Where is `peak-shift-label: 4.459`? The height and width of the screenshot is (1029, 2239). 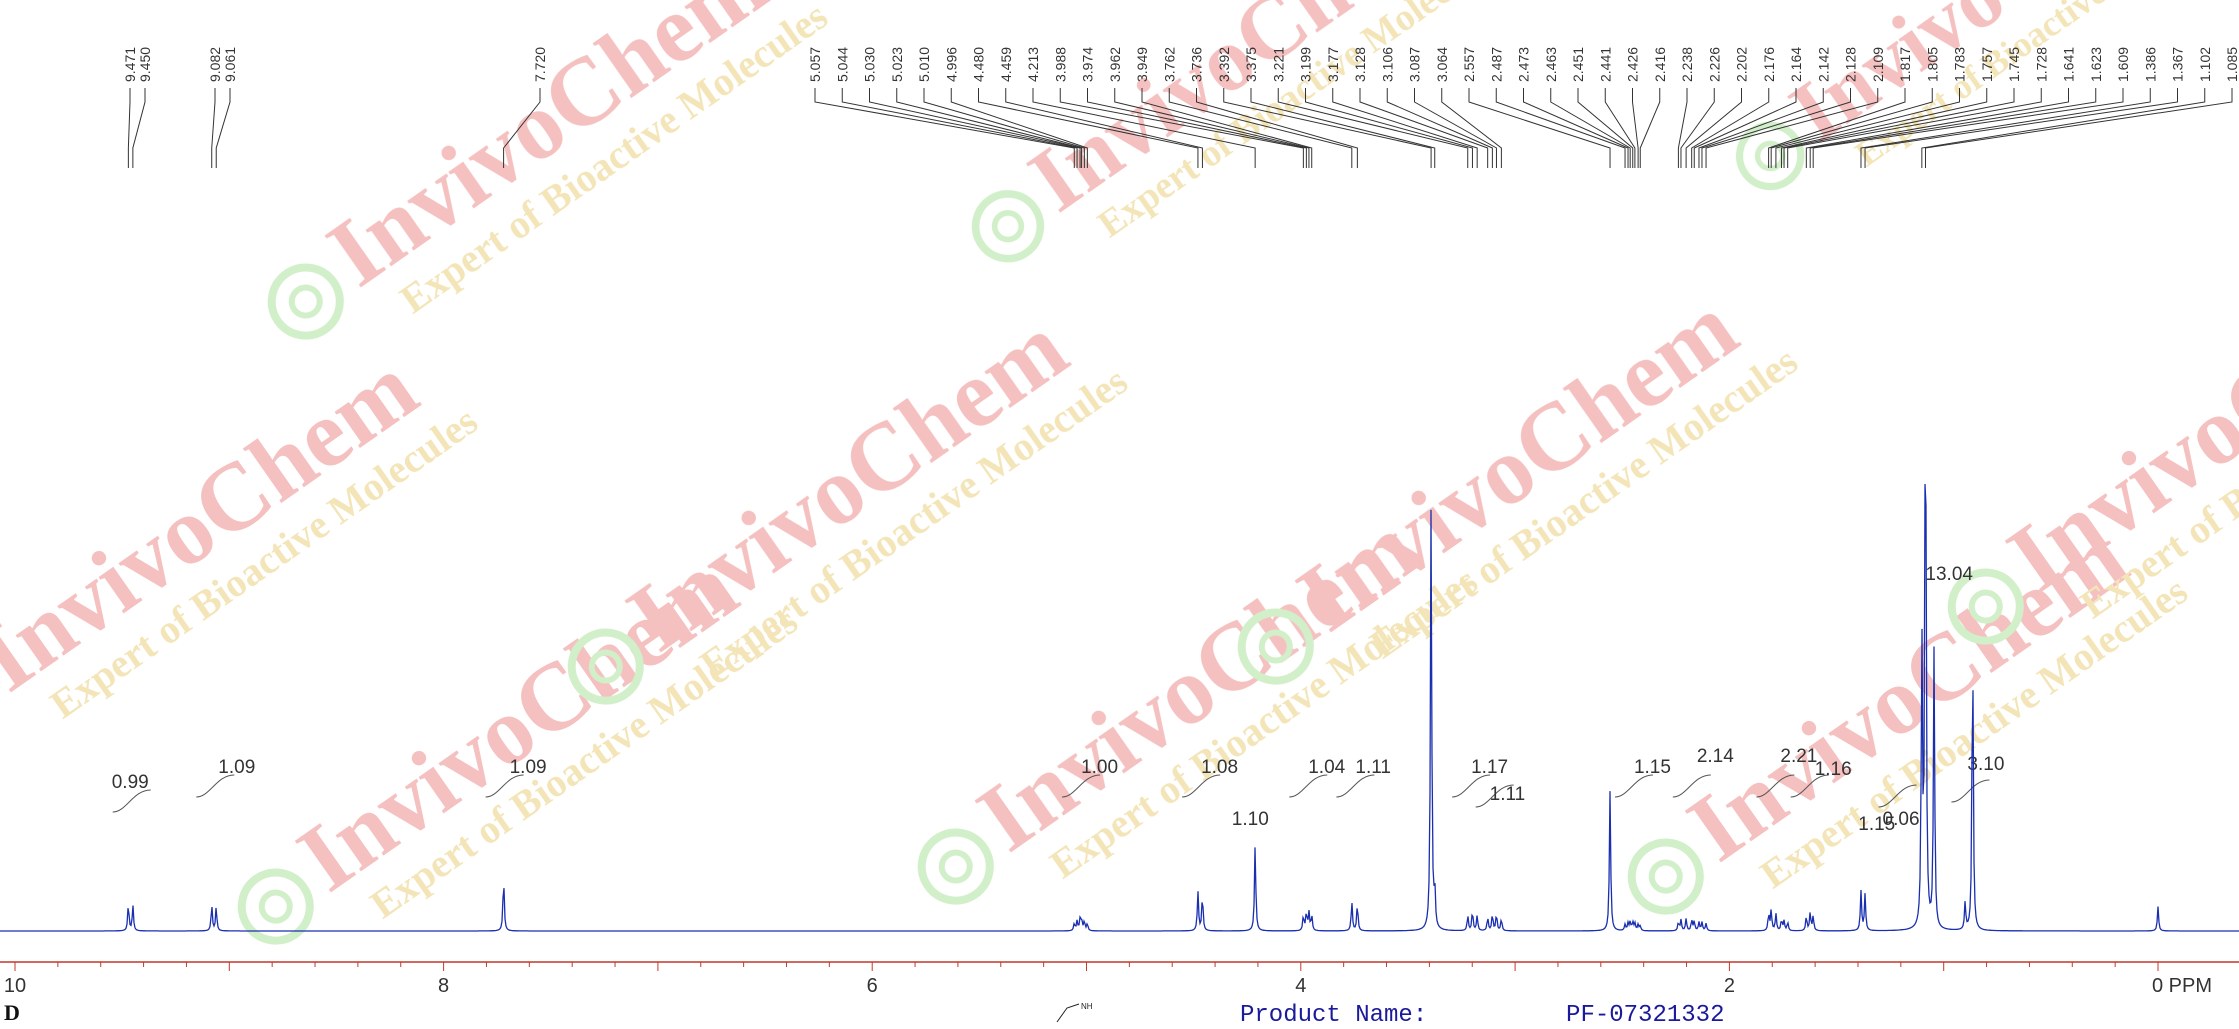
peak-shift-label: 4.459 is located at coordinates (1006, 64).